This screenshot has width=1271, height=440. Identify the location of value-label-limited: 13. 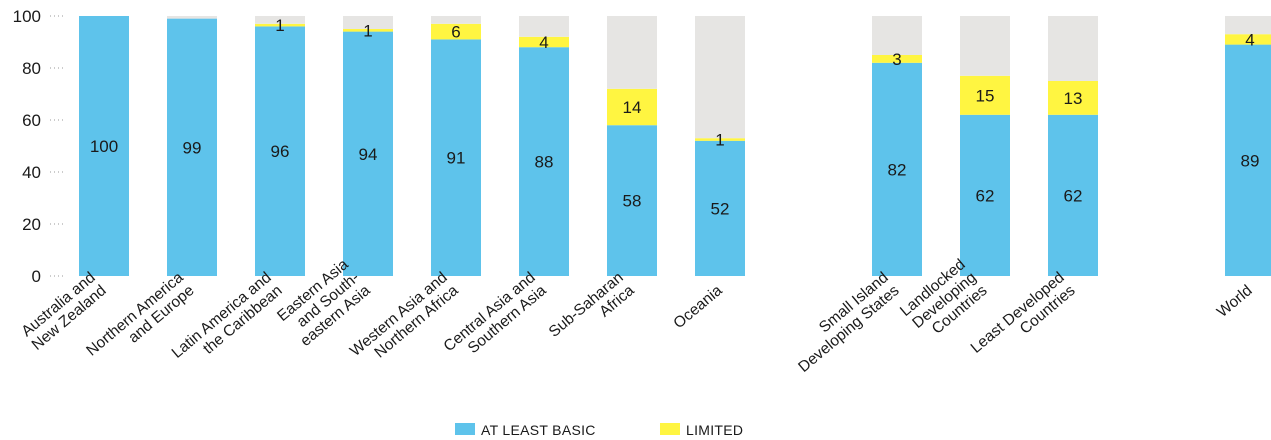
(1073, 98).